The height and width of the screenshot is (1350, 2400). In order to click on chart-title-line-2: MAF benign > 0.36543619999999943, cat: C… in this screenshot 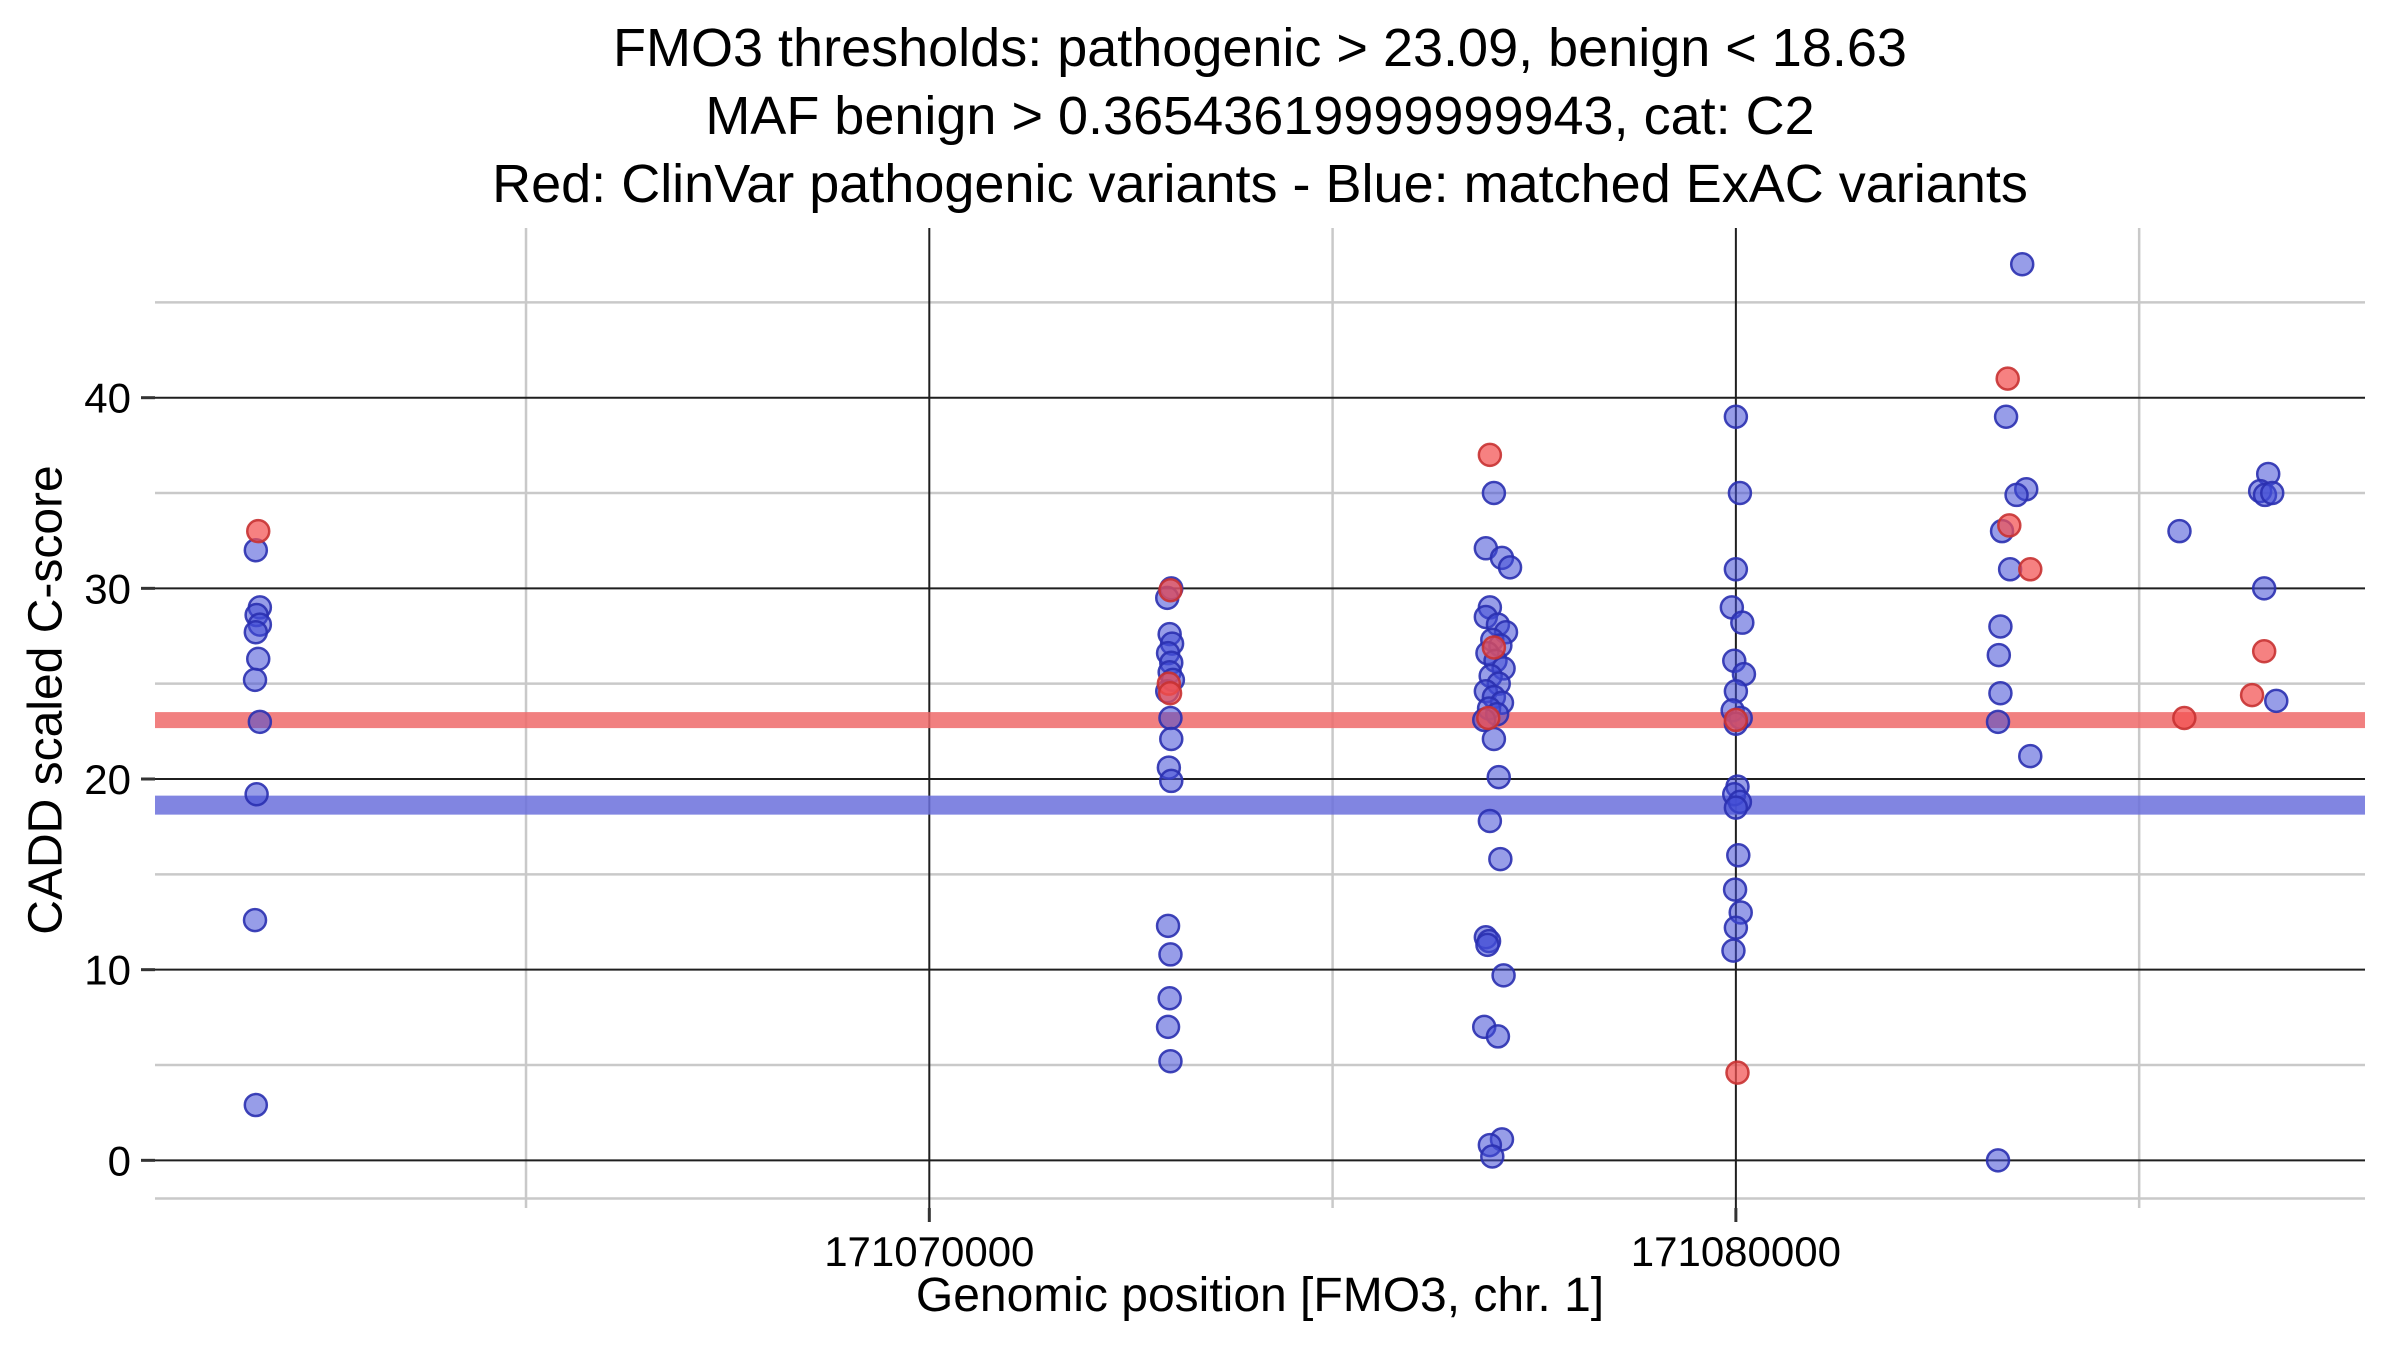, I will do `click(1260, 116)`.